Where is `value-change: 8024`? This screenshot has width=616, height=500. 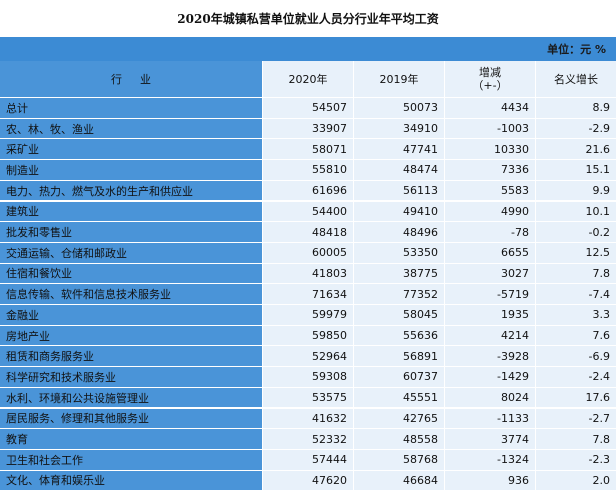 value-change: 8024 is located at coordinates (490, 397).